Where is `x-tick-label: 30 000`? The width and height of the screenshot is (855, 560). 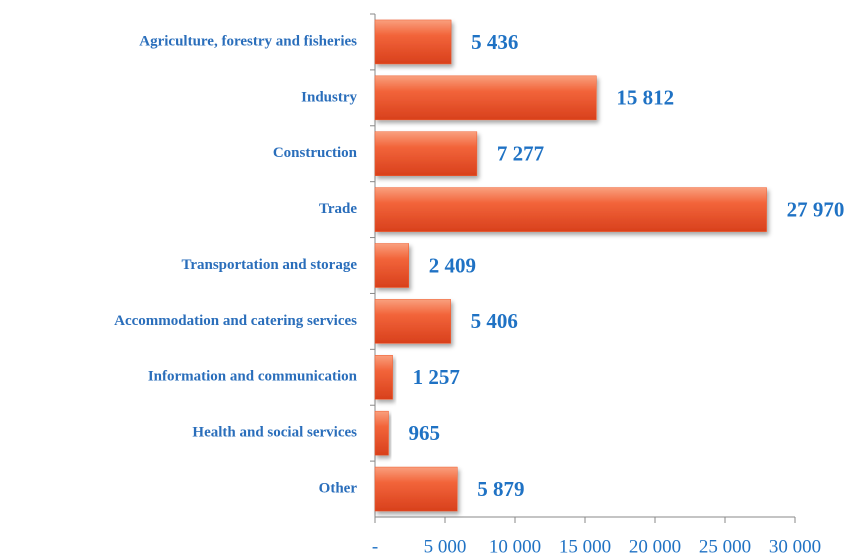
x-tick-label: 30 000 is located at coordinates (795, 546).